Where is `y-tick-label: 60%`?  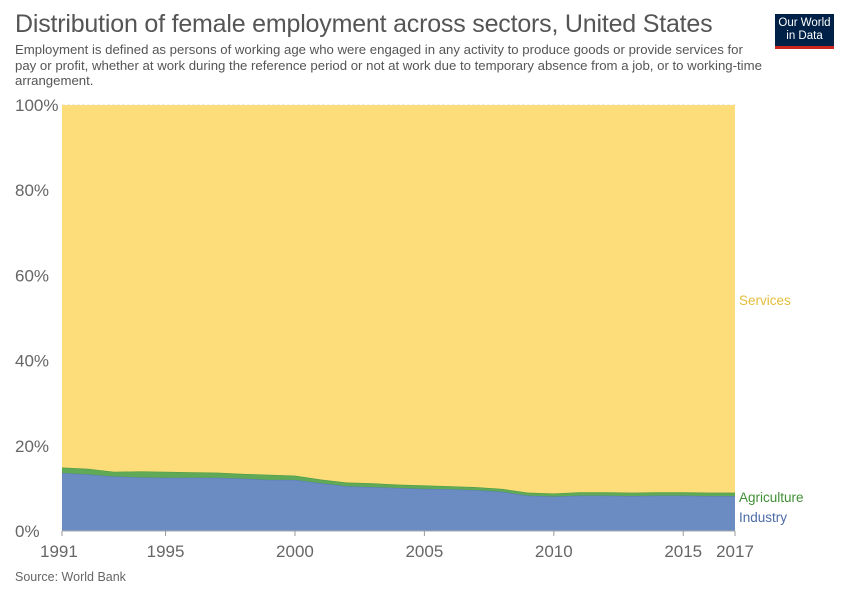 y-tick-label: 60% is located at coordinates (32, 275).